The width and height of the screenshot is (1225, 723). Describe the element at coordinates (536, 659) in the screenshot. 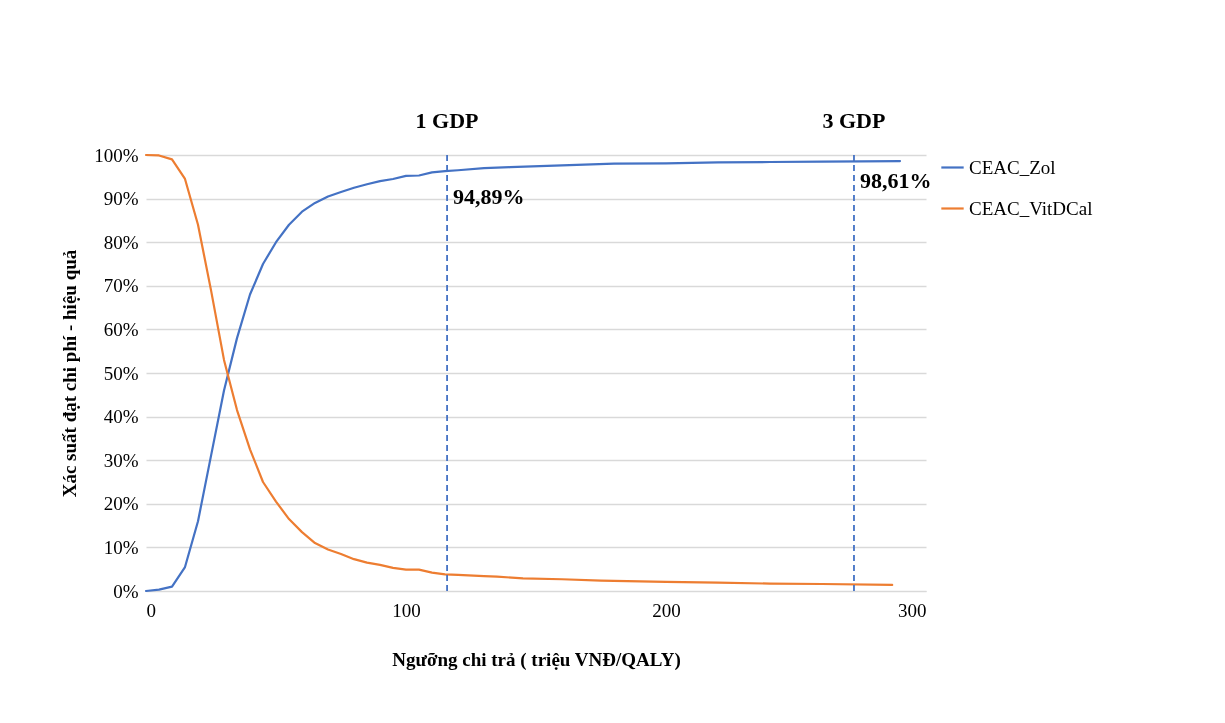

I see `x-axis-title: Ngưỡng chi trả ( triệu VNĐ/QALY)` at that location.